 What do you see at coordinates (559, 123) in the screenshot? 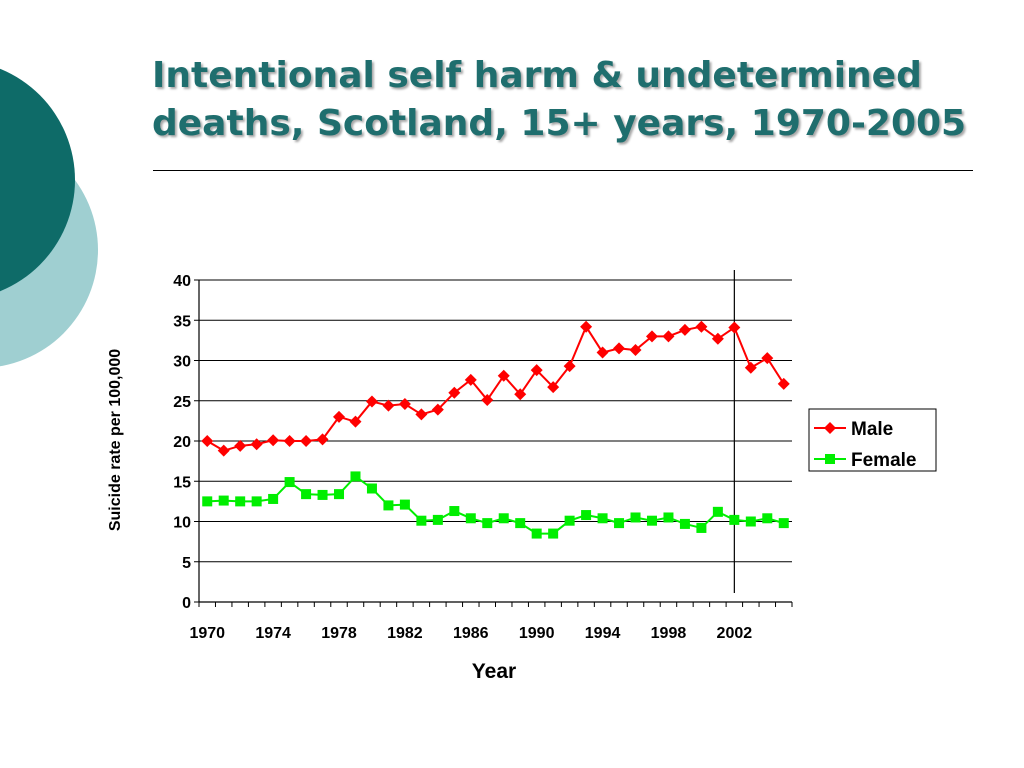
I see `slide-title-line-2: deaths, Scotland, 15+ years, 1970-2005` at bounding box center [559, 123].